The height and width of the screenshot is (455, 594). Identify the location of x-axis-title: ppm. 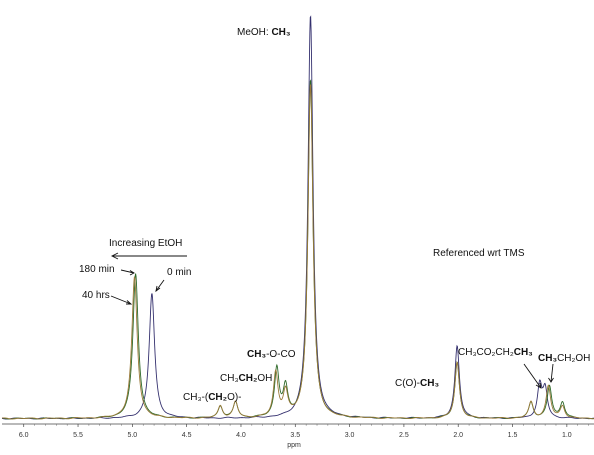
(294, 445).